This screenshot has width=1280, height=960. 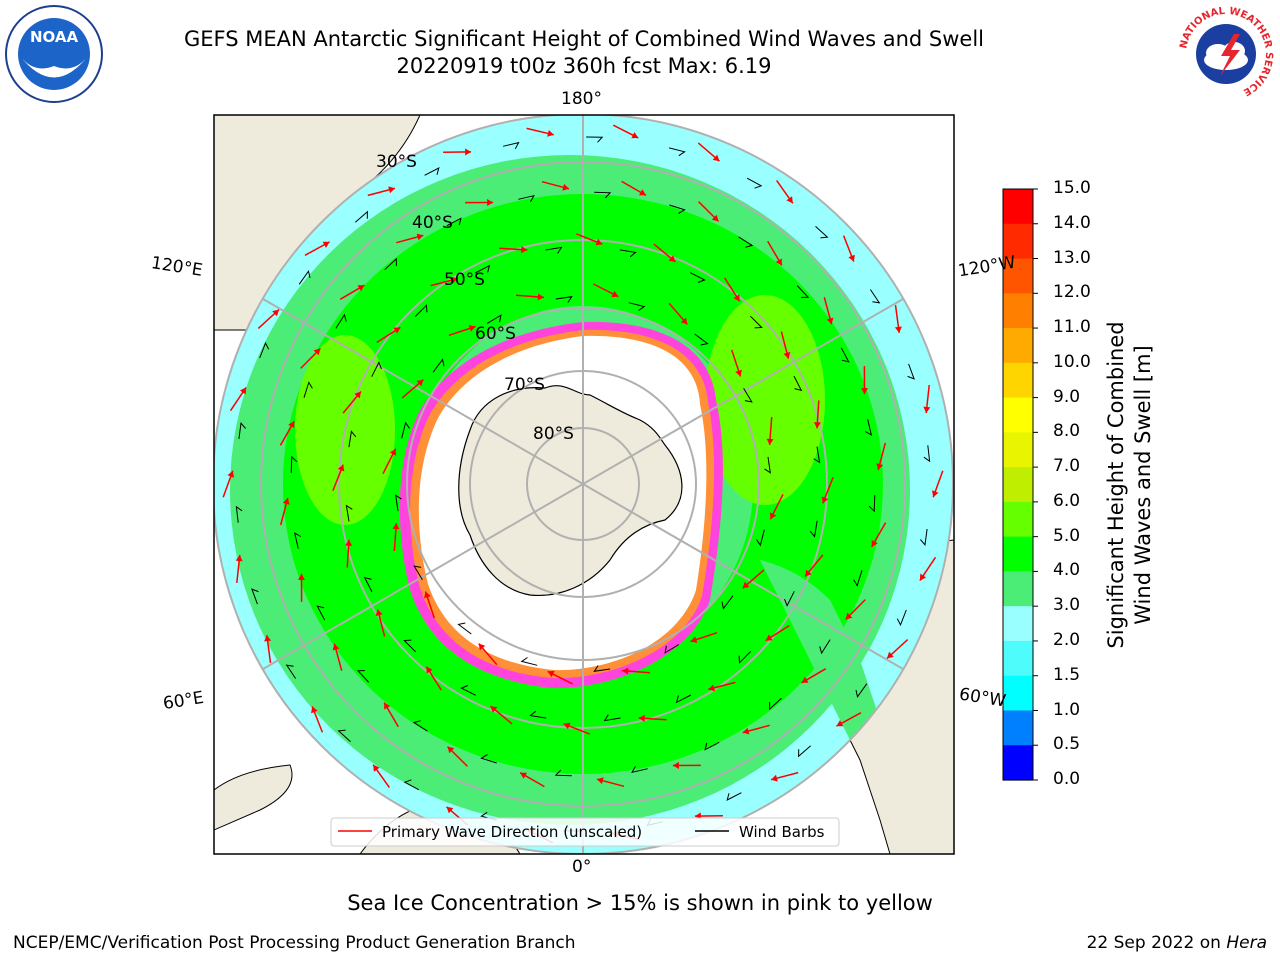 What do you see at coordinates (1072, 327) in the screenshot?
I see `colorbar-tick-label: 11.0` at bounding box center [1072, 327].